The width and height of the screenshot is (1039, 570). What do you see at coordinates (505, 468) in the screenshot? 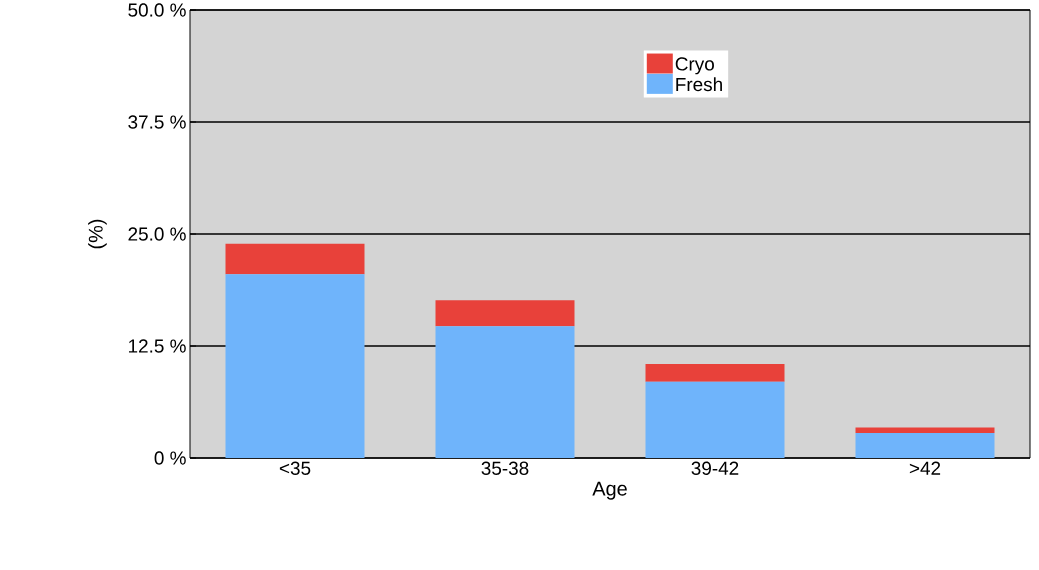
I see `x-tick-label: 35-38` at bounding box center [505, 468].